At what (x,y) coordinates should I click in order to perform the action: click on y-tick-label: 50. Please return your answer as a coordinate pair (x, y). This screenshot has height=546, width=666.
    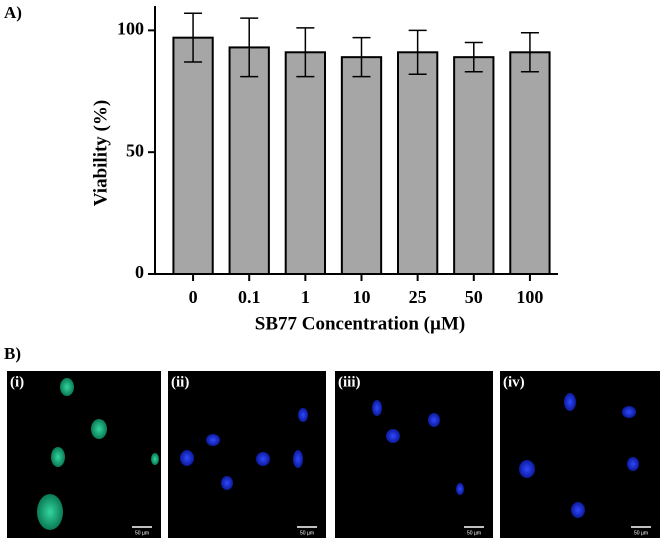
    Looking at the image, I should click on (135, 150).